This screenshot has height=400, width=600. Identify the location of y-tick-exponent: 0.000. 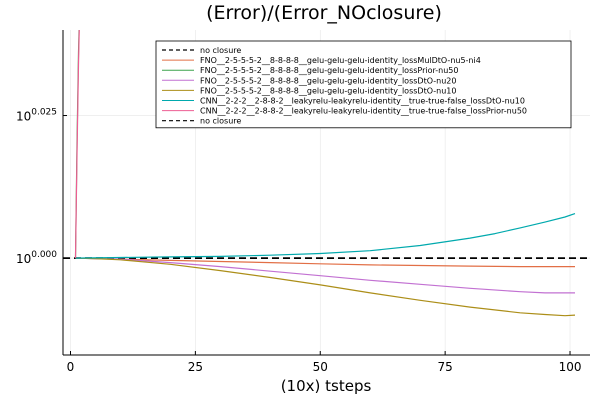
(44, 255).